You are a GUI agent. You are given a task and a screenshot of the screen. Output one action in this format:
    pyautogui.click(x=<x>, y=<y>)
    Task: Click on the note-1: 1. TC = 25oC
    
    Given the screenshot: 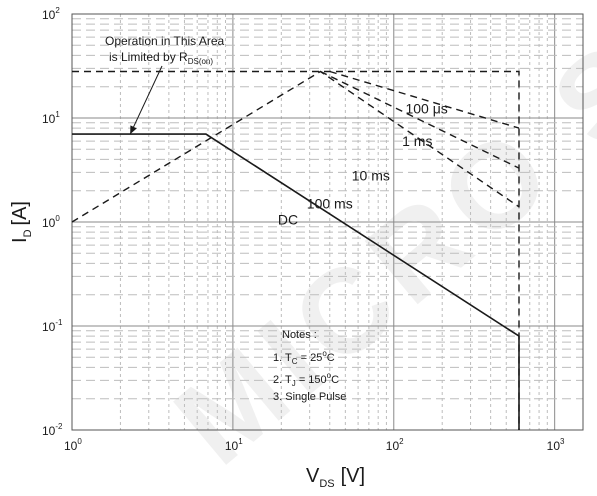 What is the action you would take?
    pyautogui.click(x=304, y=357)
    